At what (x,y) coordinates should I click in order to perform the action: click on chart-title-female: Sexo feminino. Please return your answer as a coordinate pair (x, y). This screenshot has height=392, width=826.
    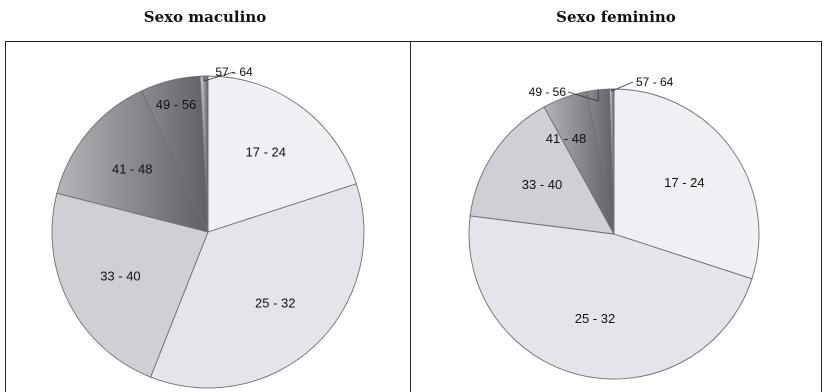
    Looking at the image, I should click on (616, 17).